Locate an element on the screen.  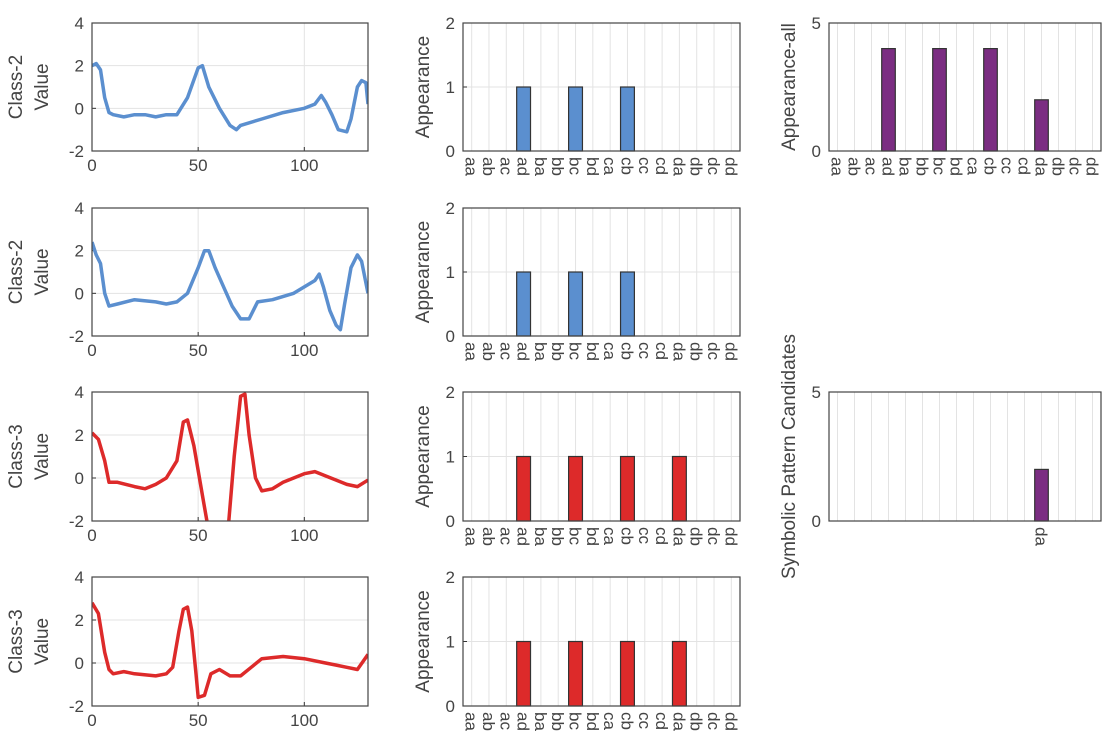
y-axis-label: Appearance is located at coordinates (423, 272).